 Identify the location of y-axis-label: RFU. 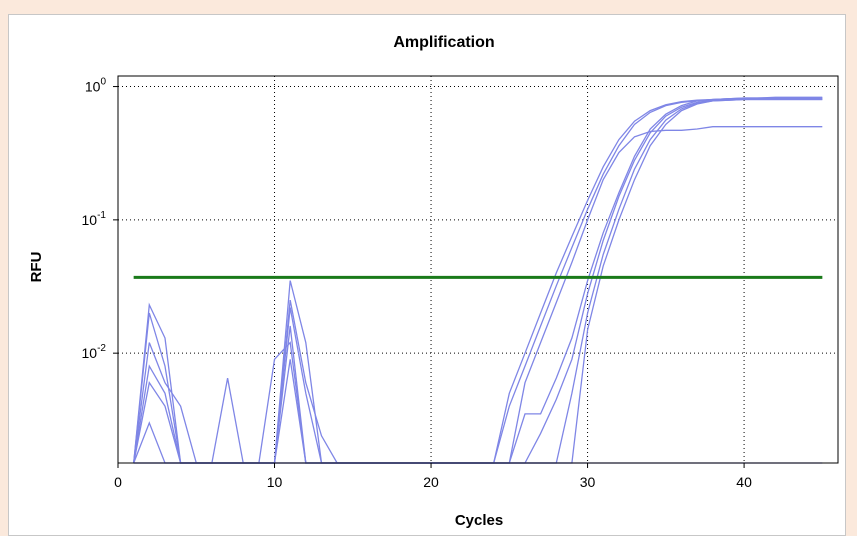
(36, 267).